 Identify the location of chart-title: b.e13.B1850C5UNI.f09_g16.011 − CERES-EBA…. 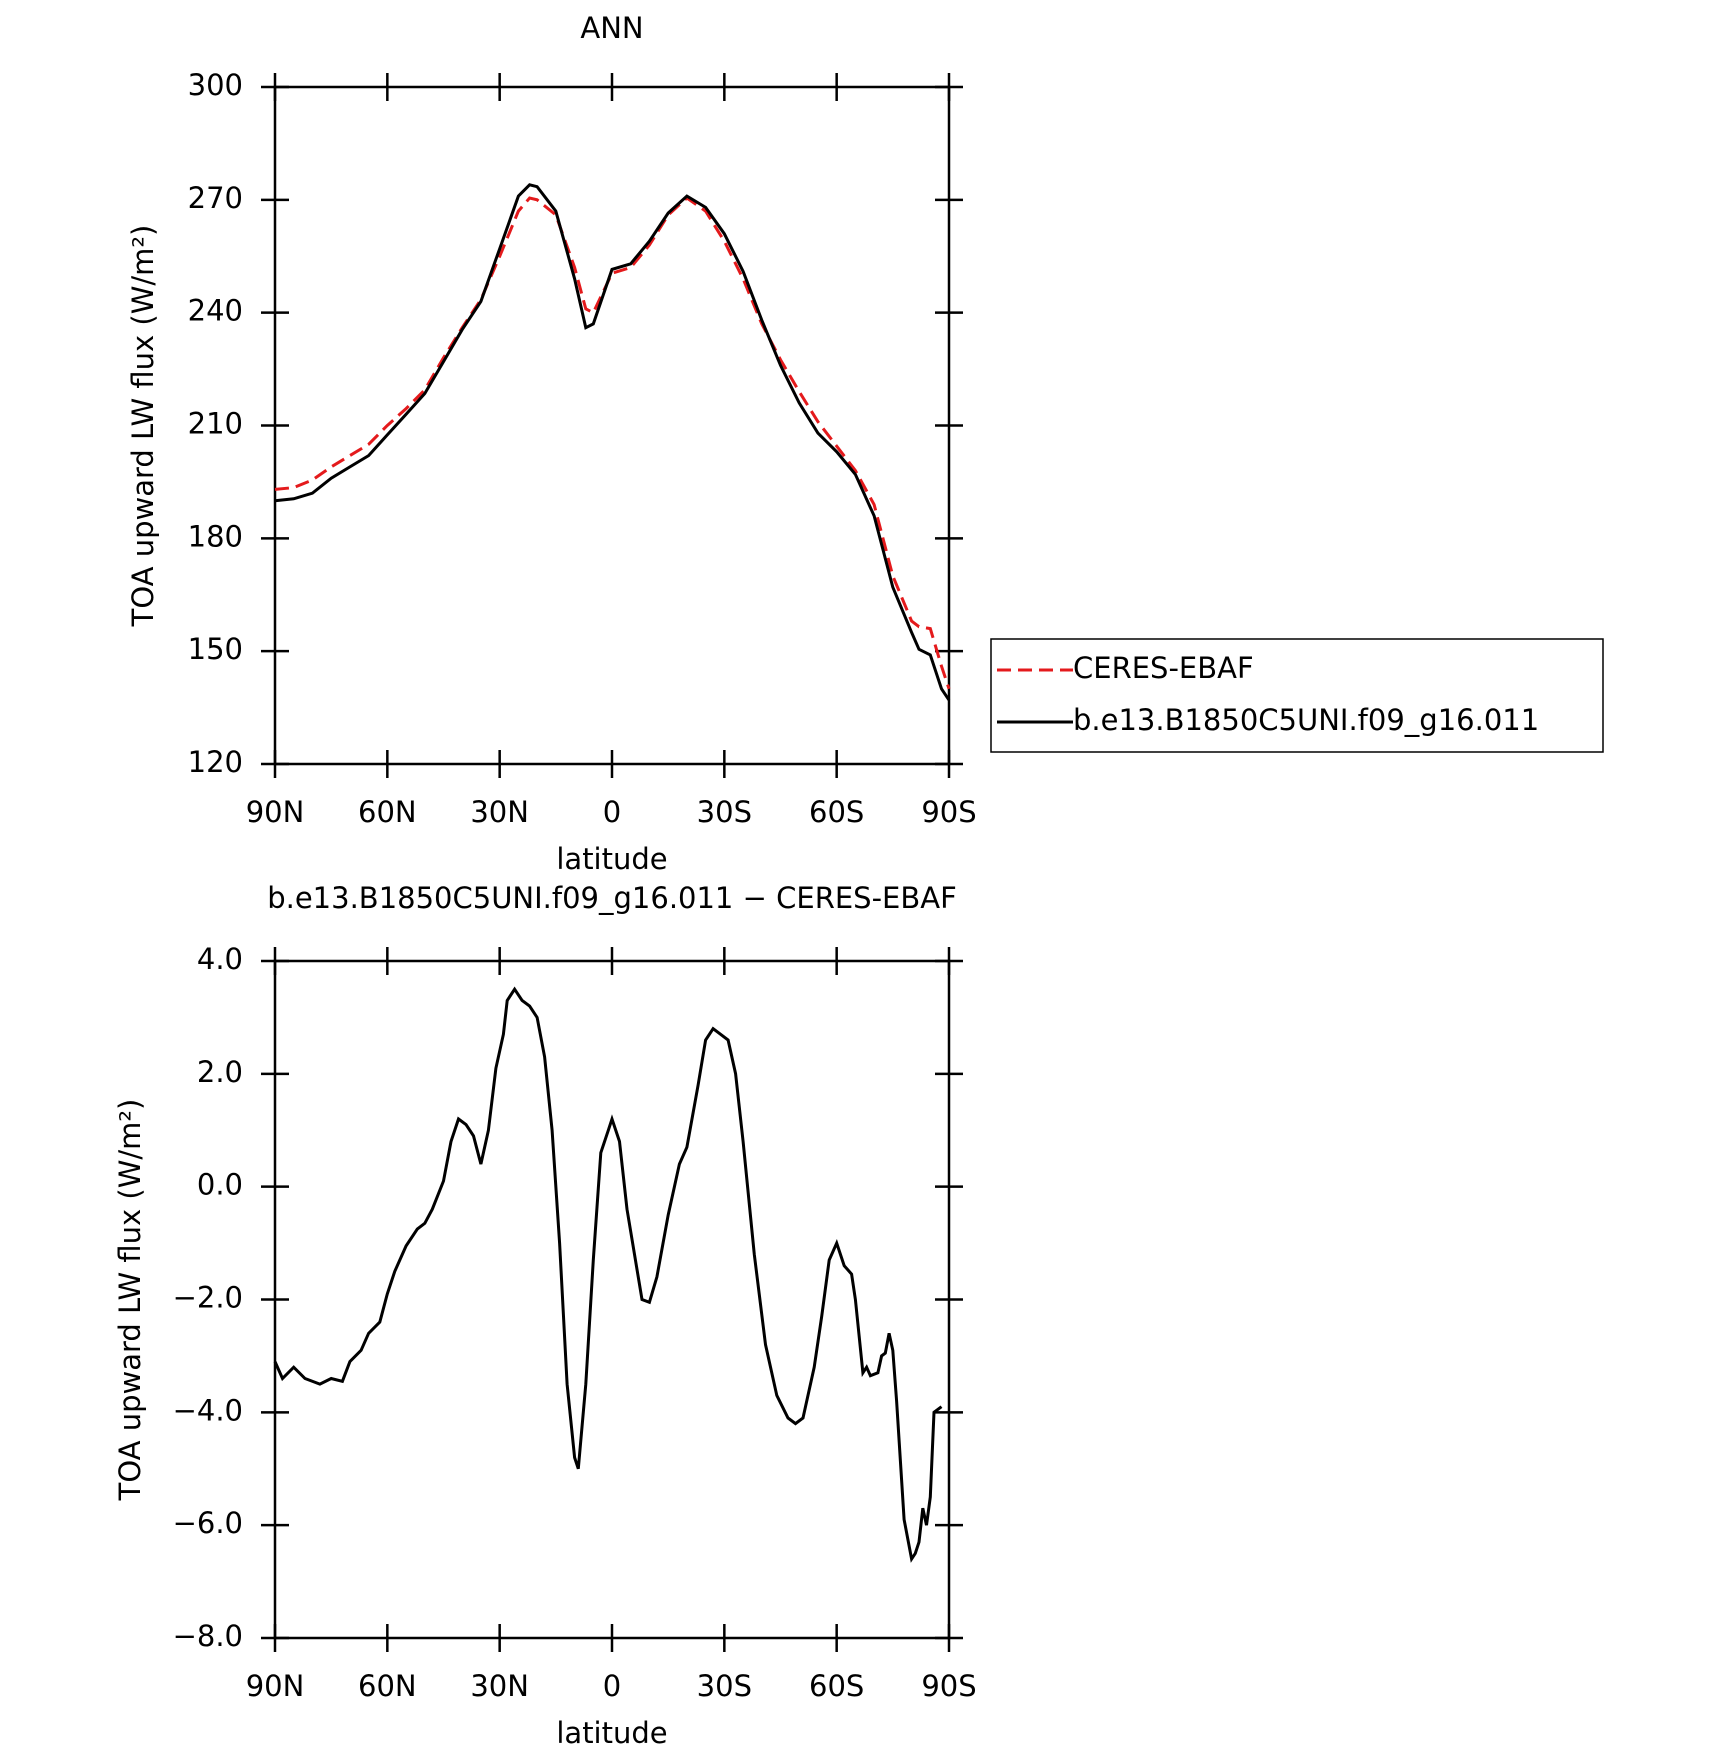
(612, 898).